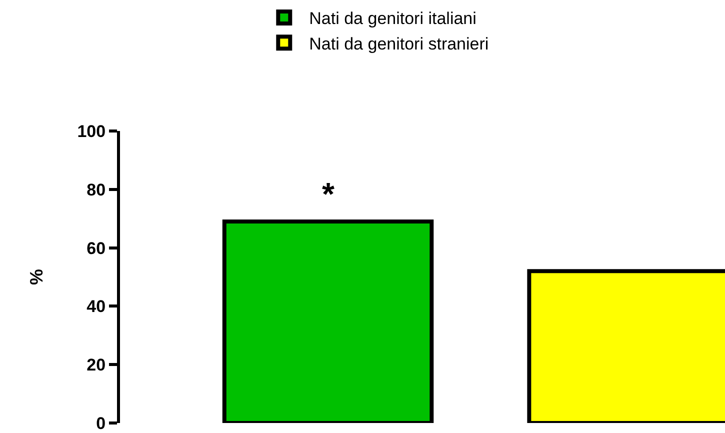 Image resolution: width=725 pixels, height=433 pixels. What do you see at coordinates (392, 18) in the screenshot?
I see `legend-label: Nati da genitori italiani` at bounding box center [392, 18].